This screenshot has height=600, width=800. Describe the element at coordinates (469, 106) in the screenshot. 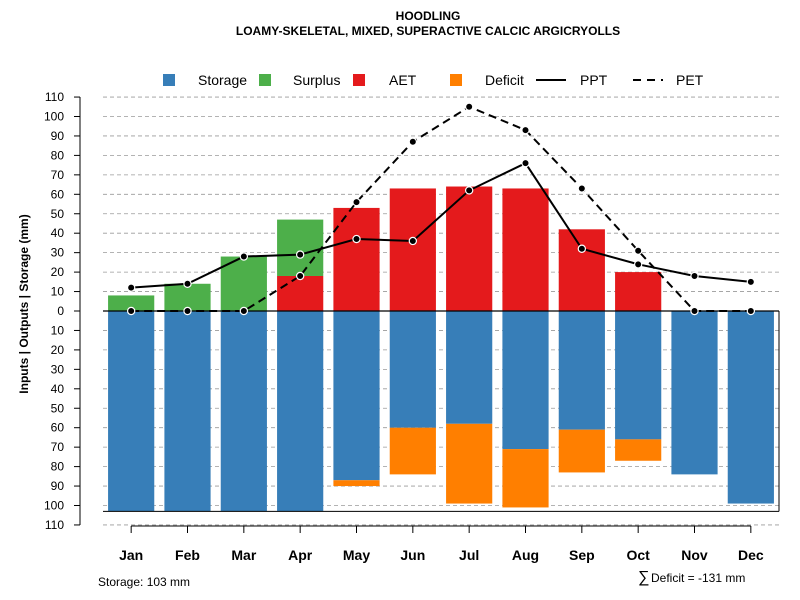

I see `pet-point-jul` at that location.